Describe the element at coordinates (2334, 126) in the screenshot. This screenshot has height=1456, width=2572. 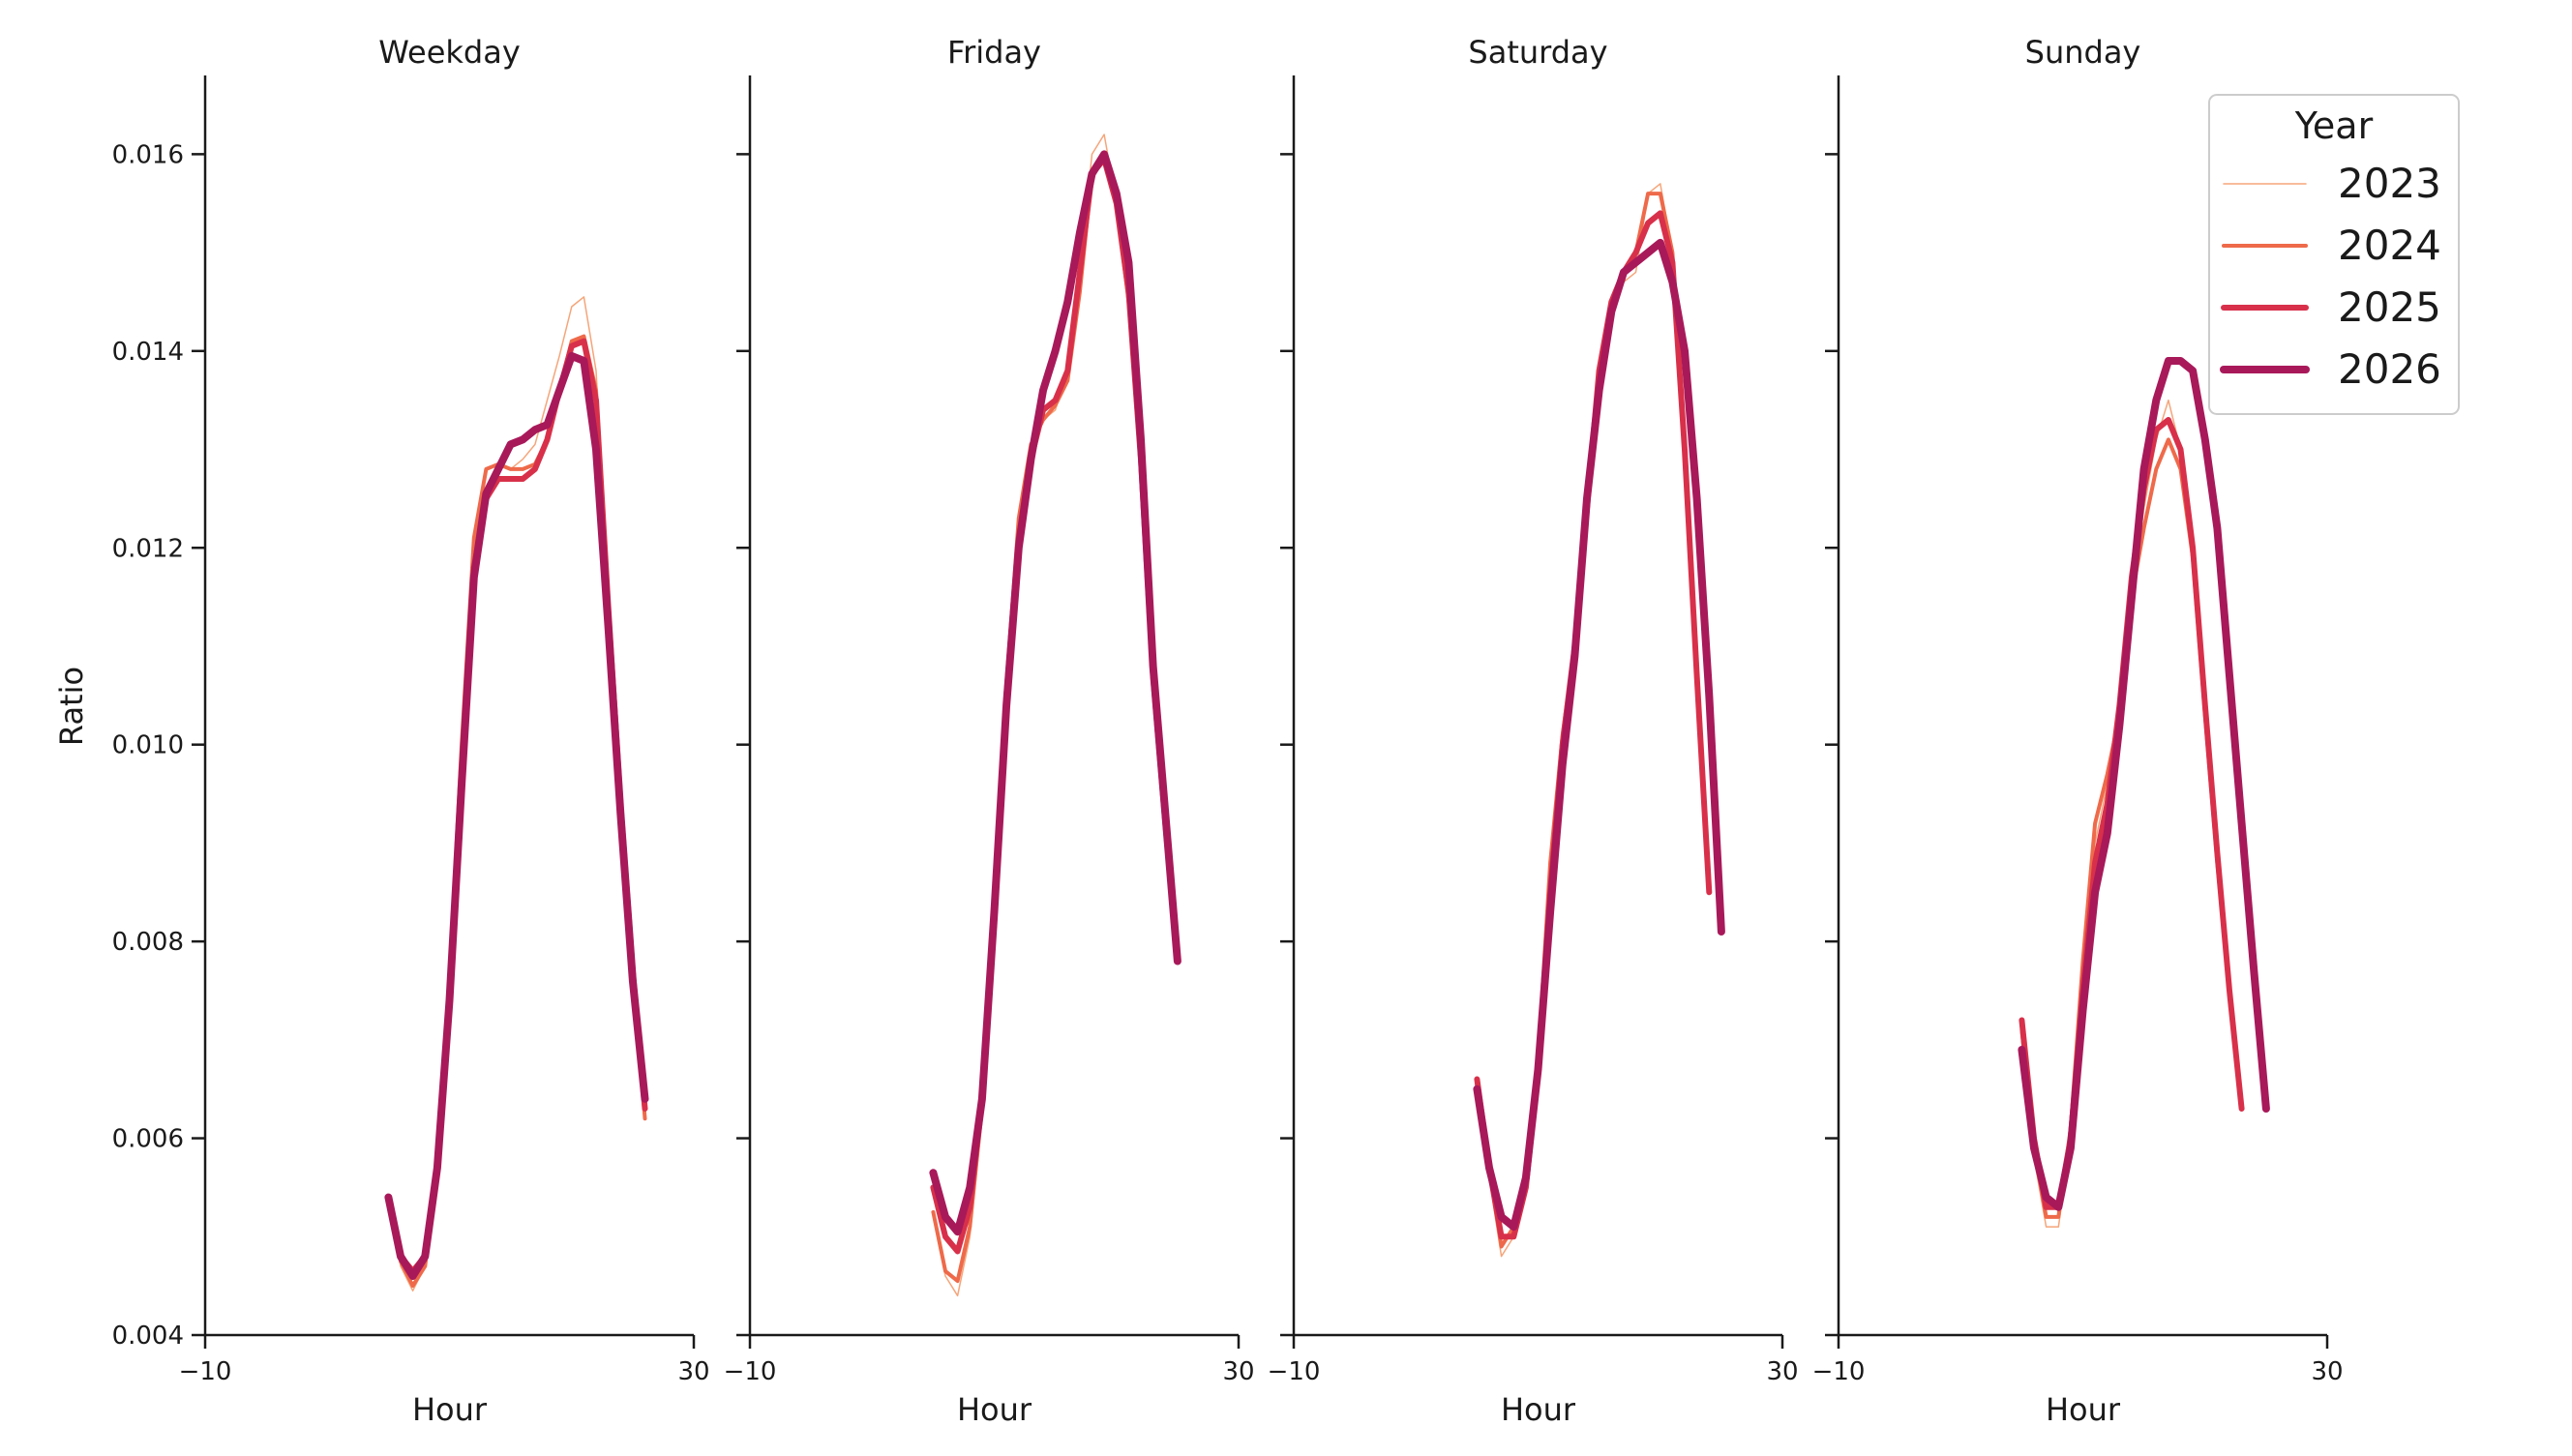
I see `legend-title: Year` at that location.